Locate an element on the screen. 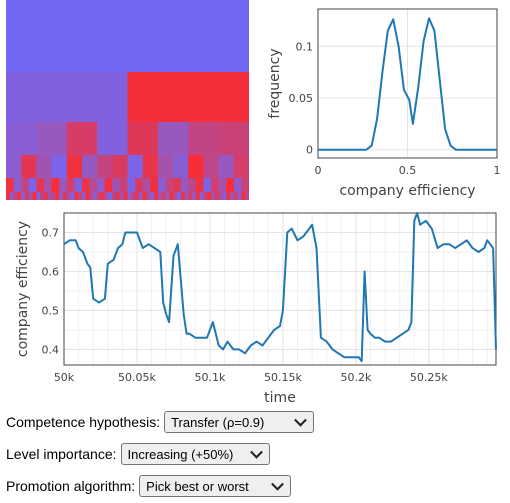 The width and height of the screenshot is (510, 503). y-tick-label: 0.1 is located at coordinates (305, 46).